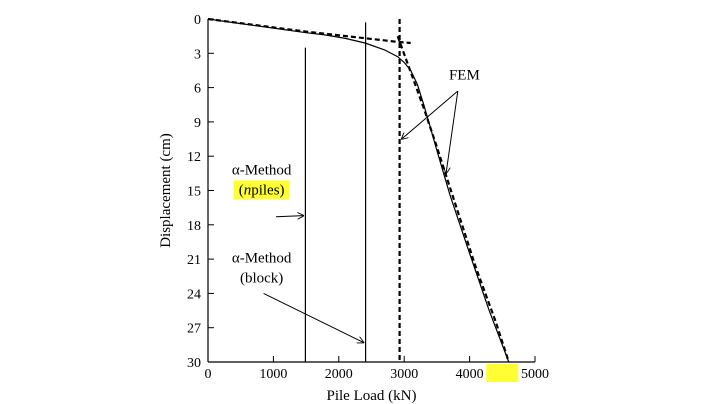 This screenshot has width=705, height=404. What do you see at coordinates (261, 279) in the screenshot?
I see `annotation-label: (block)` at bounding box center [261, 279].